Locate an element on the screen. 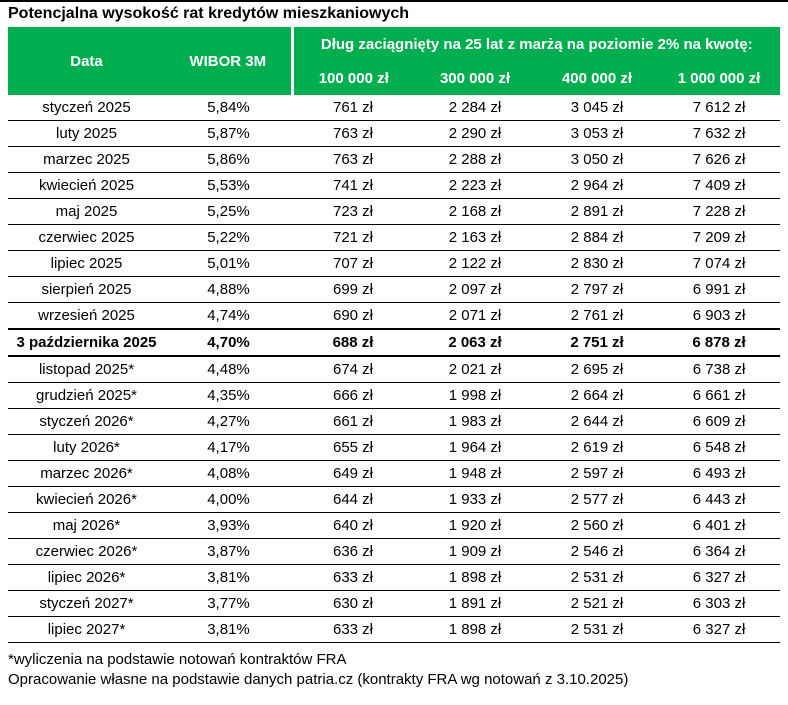  value-cell: 6 364 zł is located at coordinates (719, 551).